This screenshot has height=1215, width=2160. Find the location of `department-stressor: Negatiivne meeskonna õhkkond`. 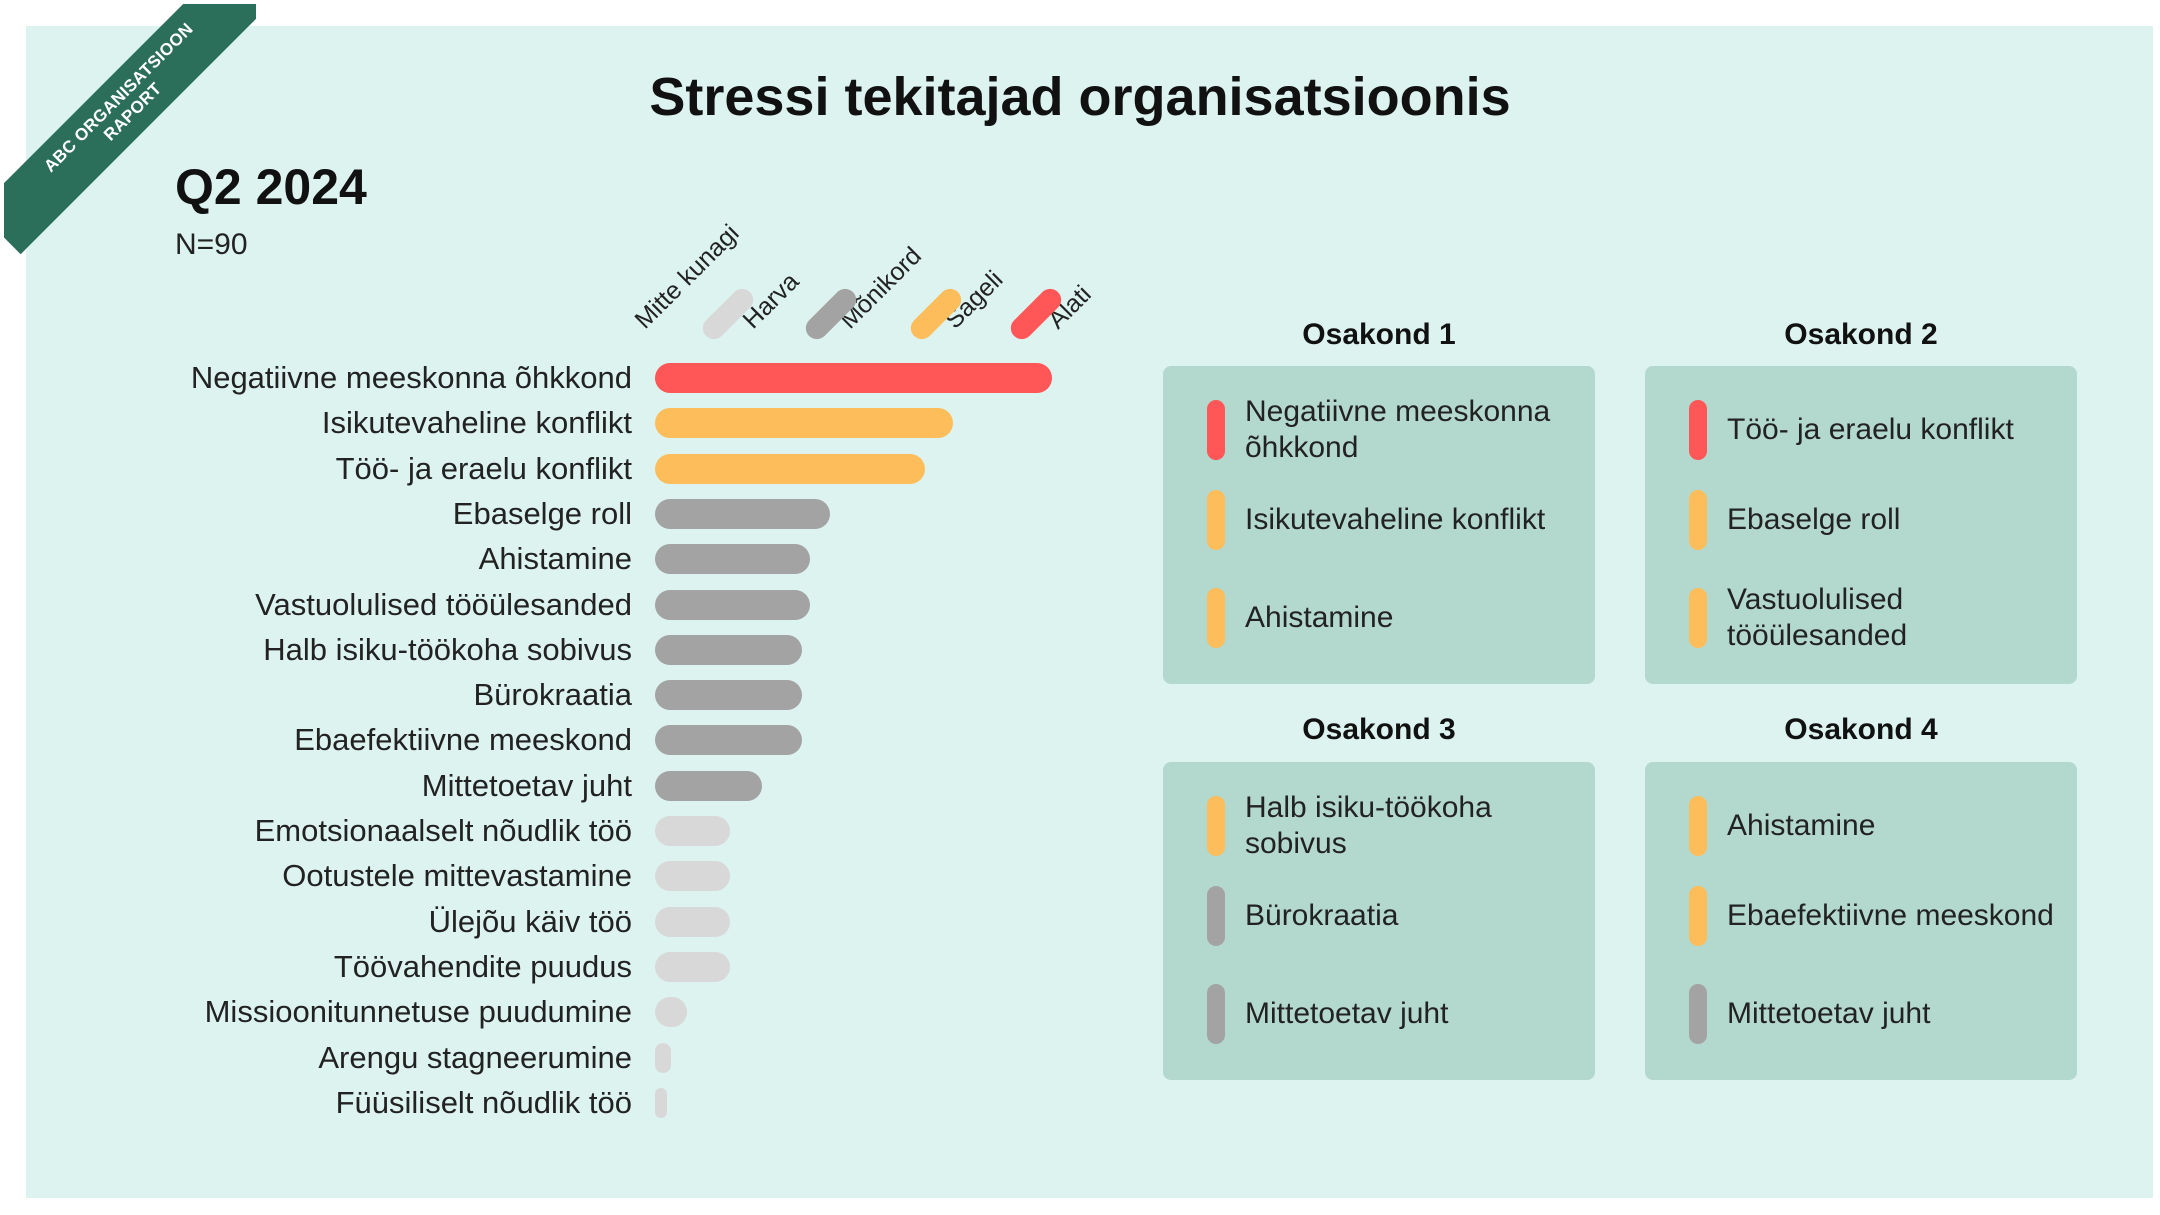

department-stressor: Negatiivne meeskonna õhkkond is located at coordinates (1379, 437).